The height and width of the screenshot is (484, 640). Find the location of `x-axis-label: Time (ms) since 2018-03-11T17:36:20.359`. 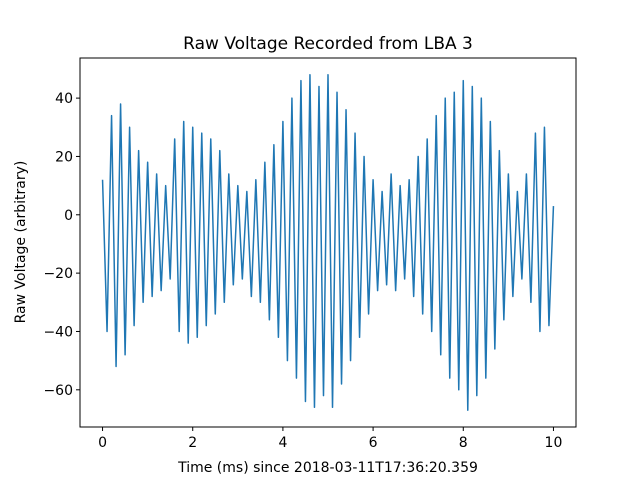

x-axis-label: Time (ms) since 2018-03-11T17:36:20.359 is located at coordinates (327, 468).